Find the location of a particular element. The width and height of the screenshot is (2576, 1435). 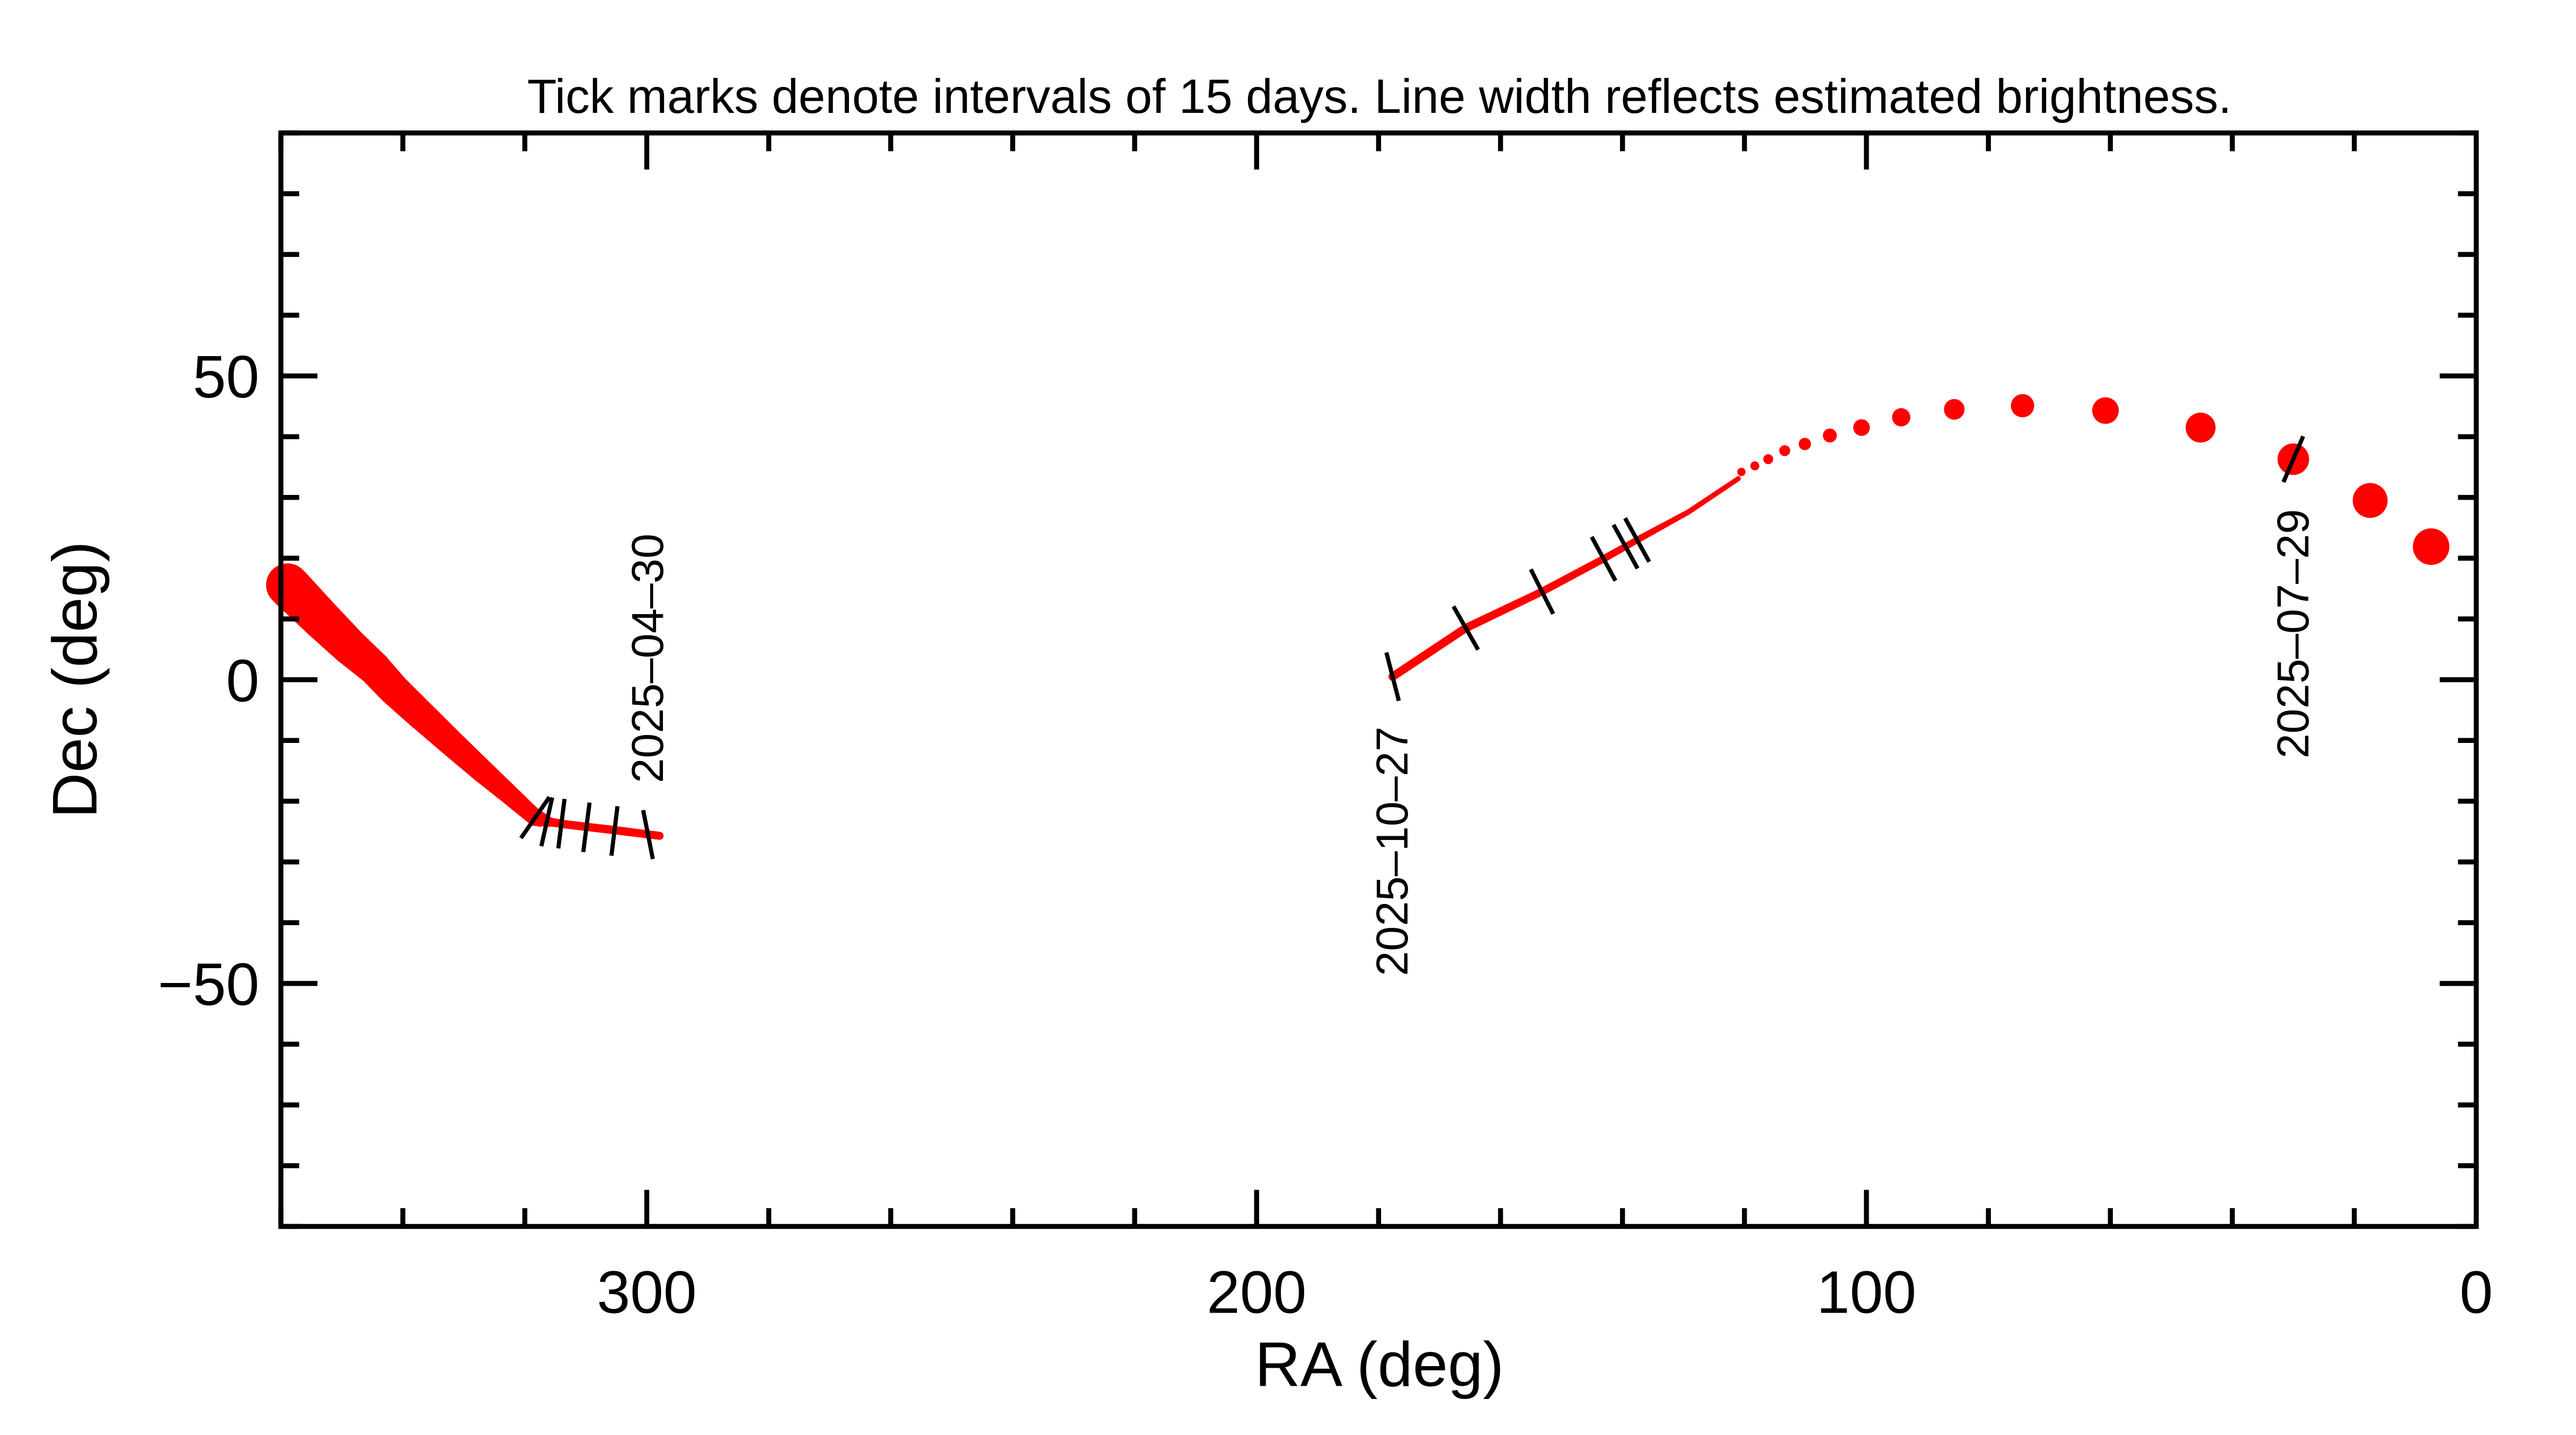

y-tick-label: −50 is located at coordinates (208, 984).